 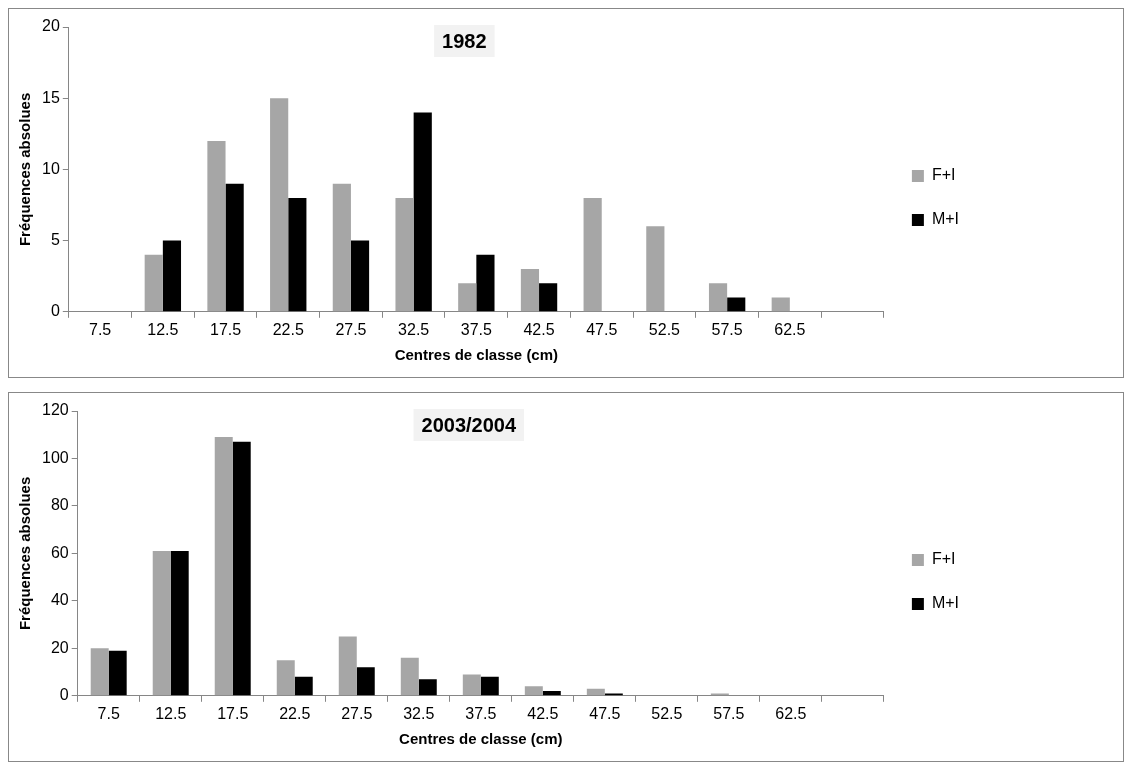 I want to click on y-tick-label: 10, so click(x=51, y=168).